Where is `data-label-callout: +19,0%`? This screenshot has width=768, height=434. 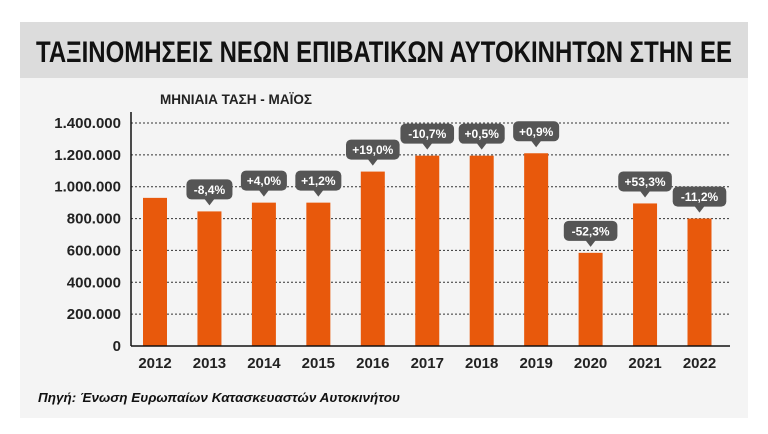
data-label-callout: +19,0% is located at coordinates (373, 152).